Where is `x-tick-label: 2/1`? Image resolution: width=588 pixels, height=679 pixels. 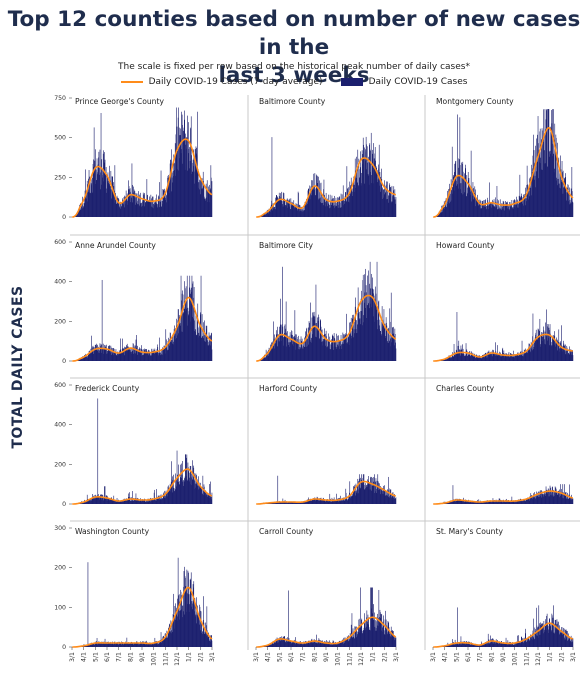
x-tick-label: 2/1 is located at coordinates (200, 657).